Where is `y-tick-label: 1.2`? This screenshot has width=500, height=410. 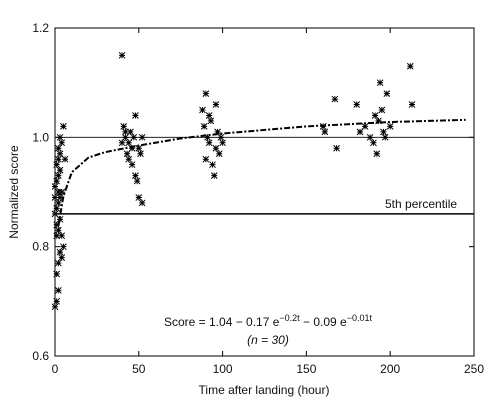 y-tick-label: 1.2 is located at coordinates (40, 28).